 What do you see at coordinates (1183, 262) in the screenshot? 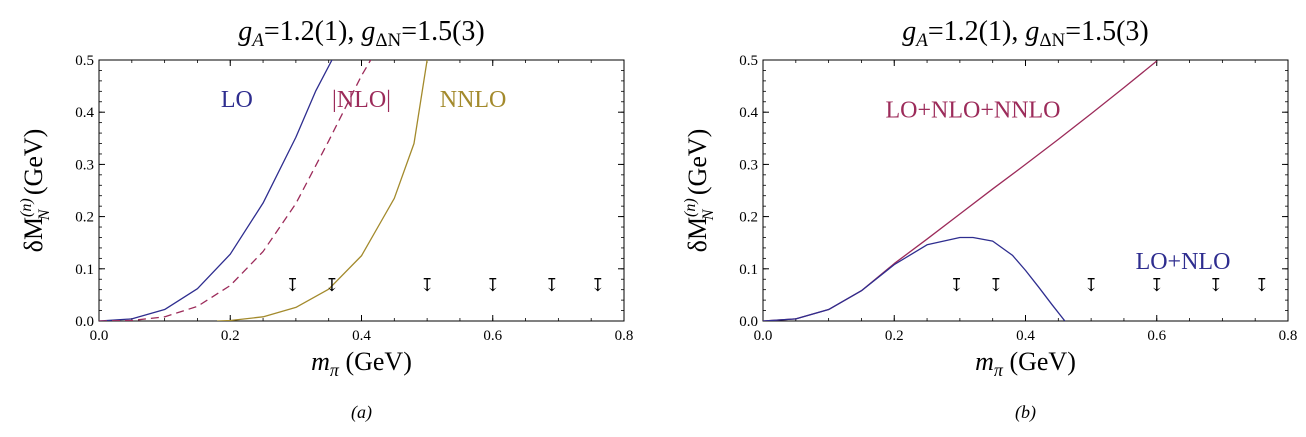
I see `series-label: LO+NLO` at bounding box center [1183, 262].